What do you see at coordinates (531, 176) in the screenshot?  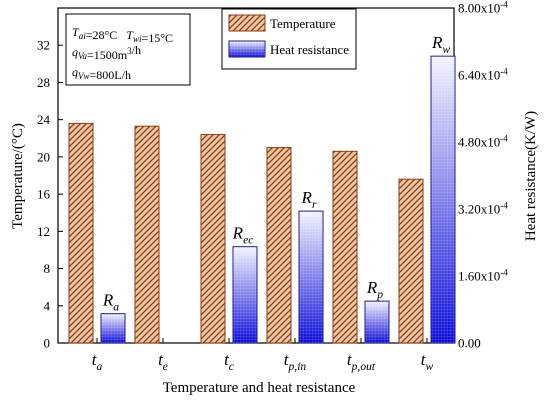 I see `y-axis-title-right: Heat resistance(K/W)` at bounding box center [531, 176].